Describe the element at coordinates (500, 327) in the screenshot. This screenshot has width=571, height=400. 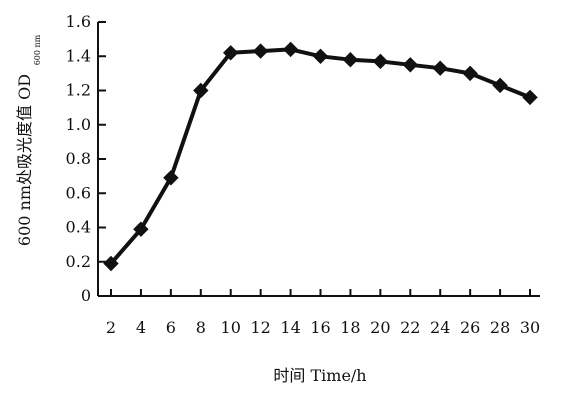
I see `x-tick-label: 28` at that location.